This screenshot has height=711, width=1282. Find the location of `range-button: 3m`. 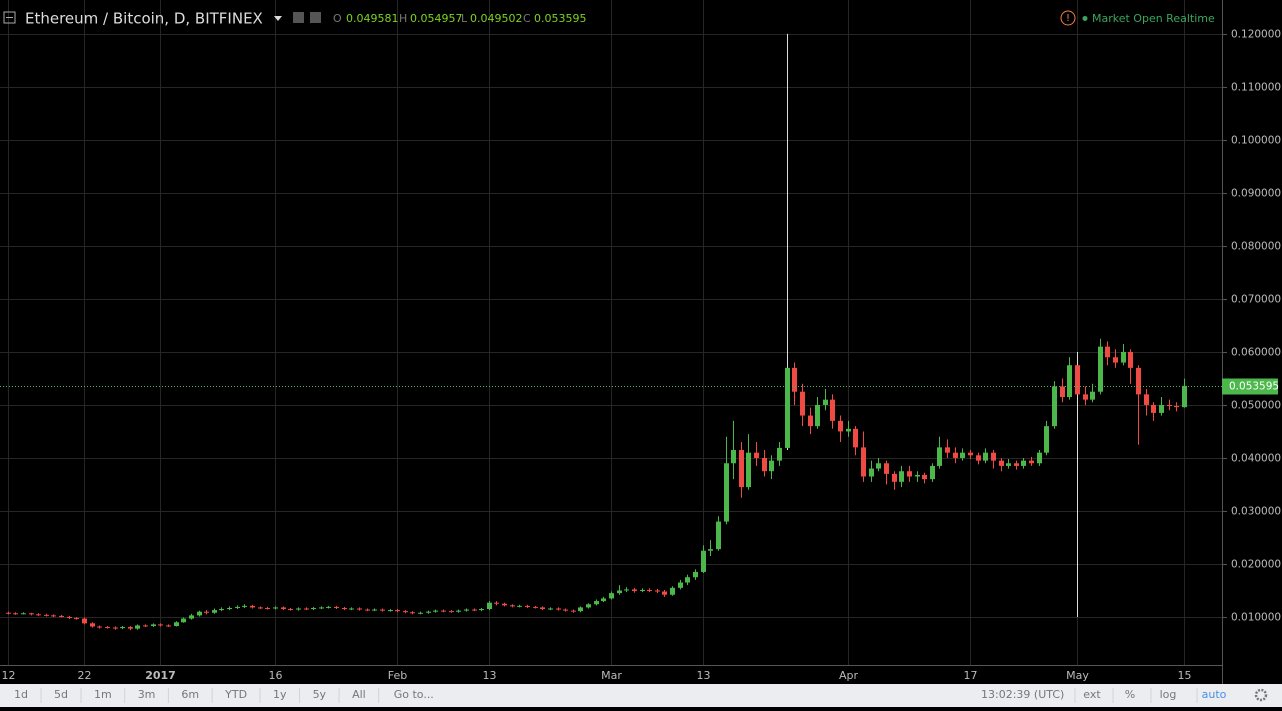

range-button: 3m is located at coordinates (147, 694).